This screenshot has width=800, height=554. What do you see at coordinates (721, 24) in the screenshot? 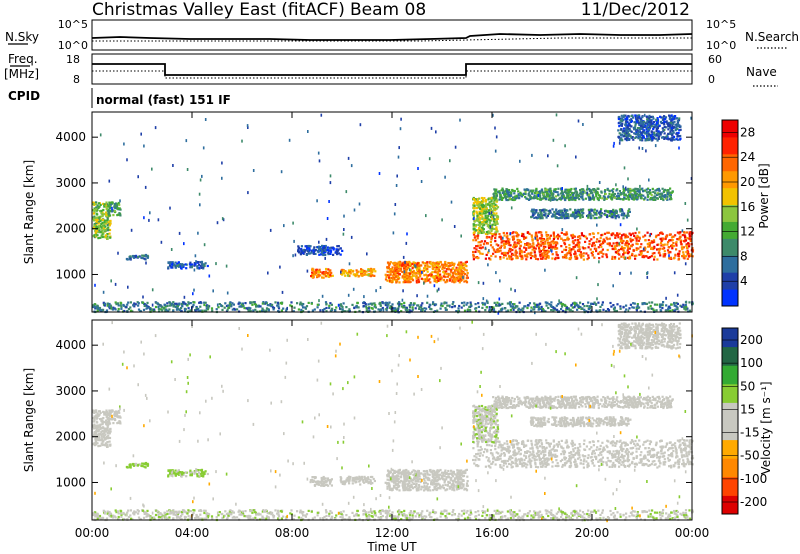
I see `noise-right-tick-top: 10^5` at bounding box center [721, 24].